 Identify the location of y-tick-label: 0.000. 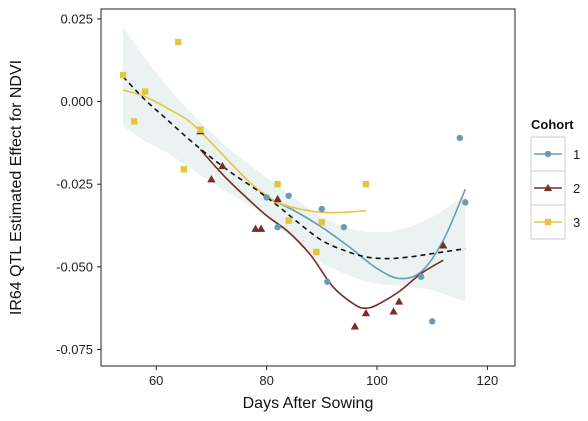
(76, 101).